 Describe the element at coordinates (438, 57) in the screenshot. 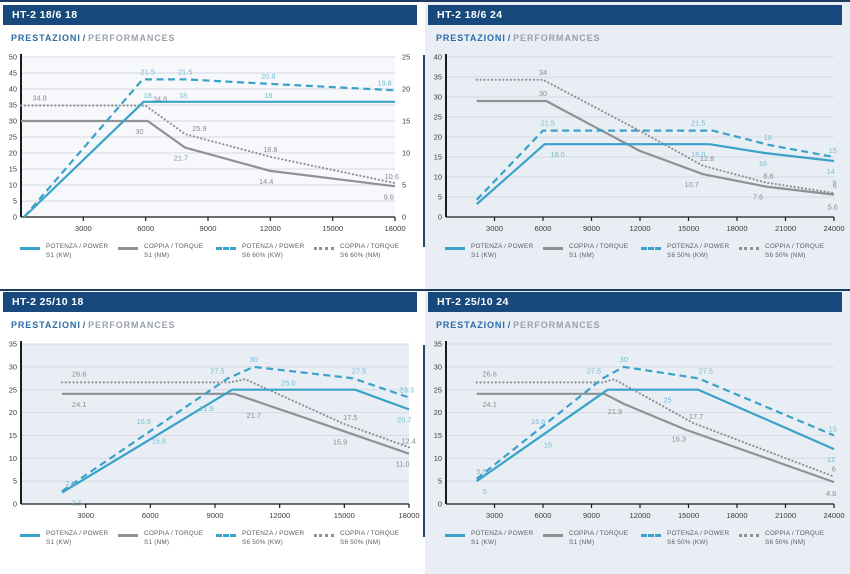

I see `svg-text: 40` at that location.